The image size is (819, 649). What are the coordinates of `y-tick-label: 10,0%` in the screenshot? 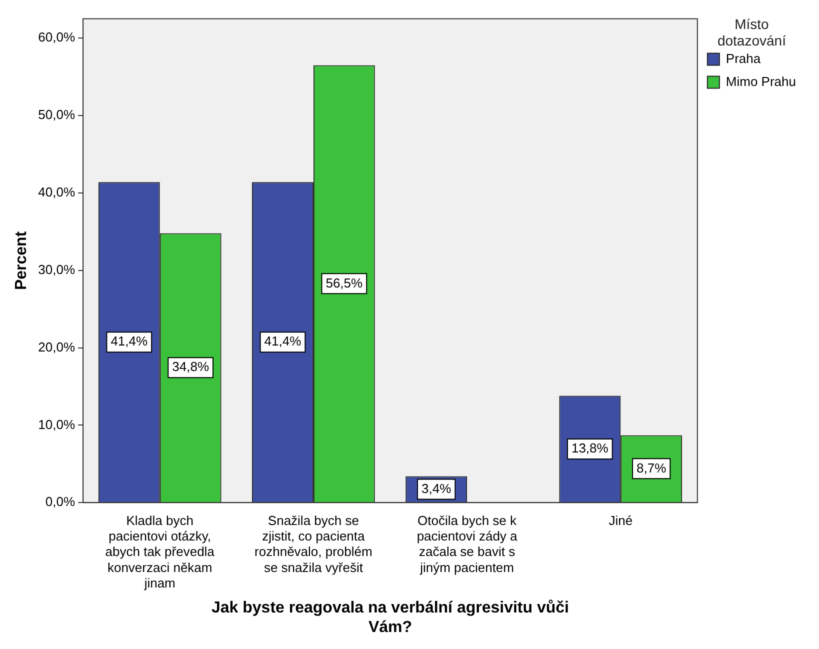 It's located at (57, 424).